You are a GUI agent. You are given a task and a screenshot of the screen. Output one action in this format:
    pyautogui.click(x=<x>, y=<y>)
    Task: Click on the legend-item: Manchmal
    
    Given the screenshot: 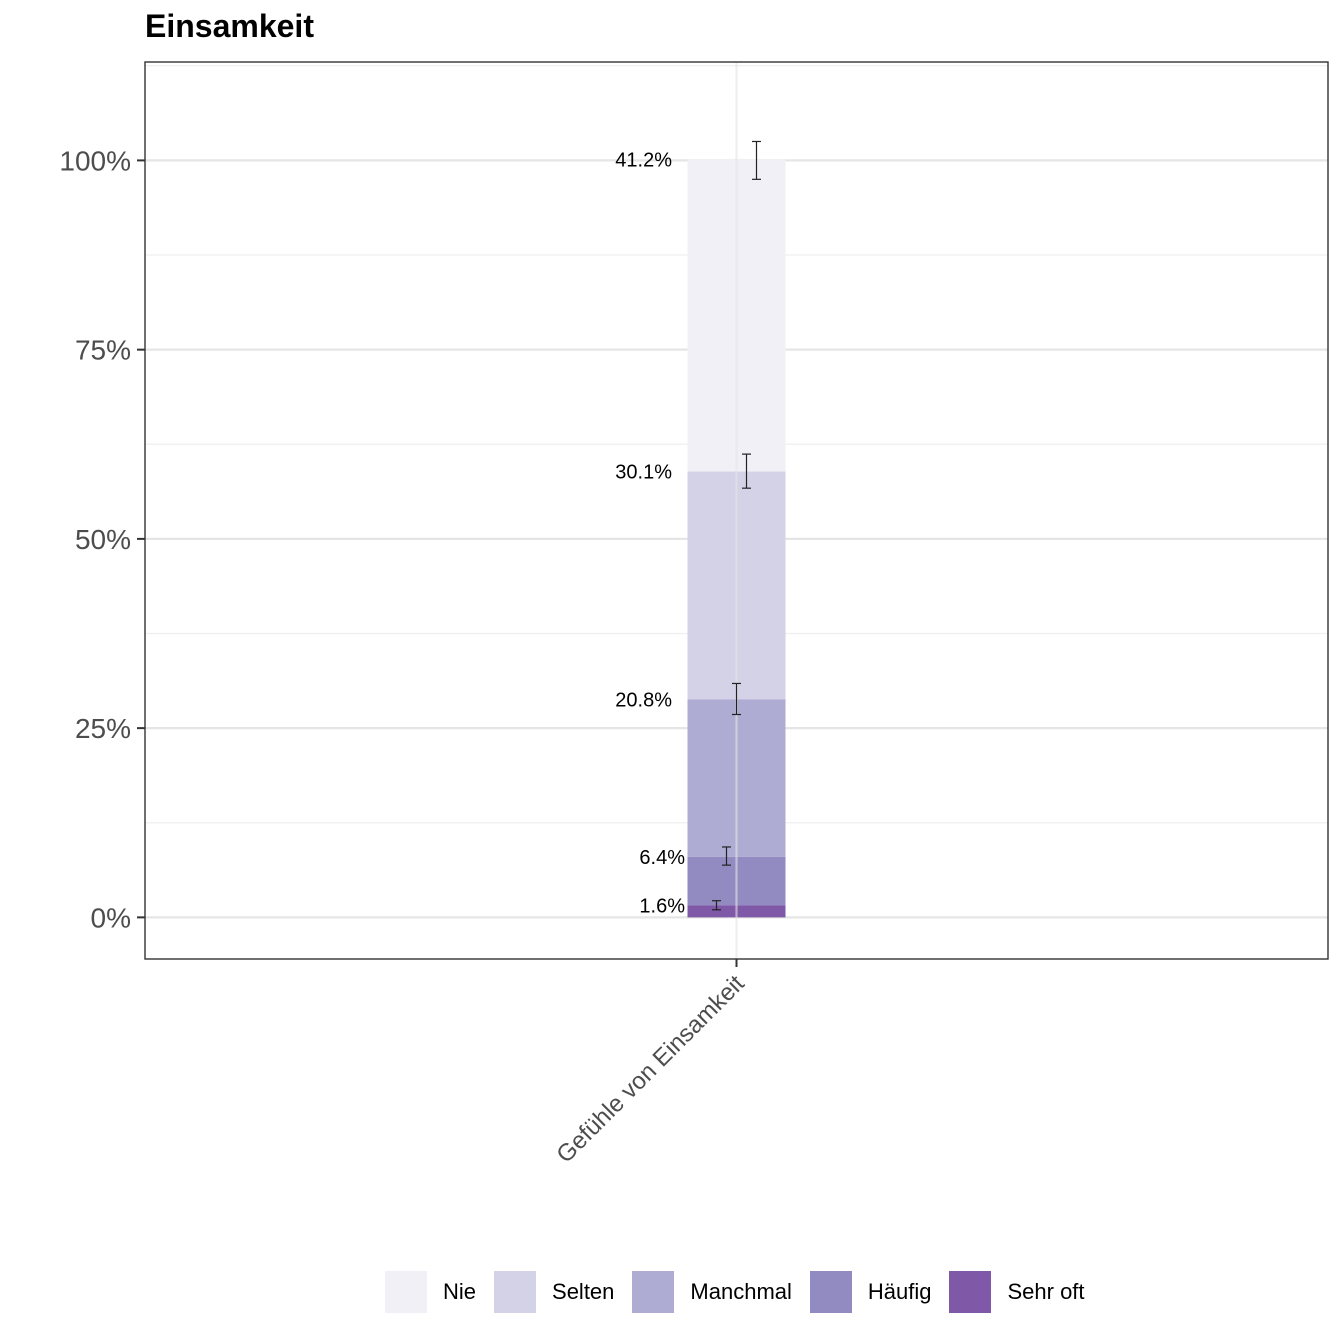 What is the action you would take?
    pyautogui.click(x=712, y=1292)
    